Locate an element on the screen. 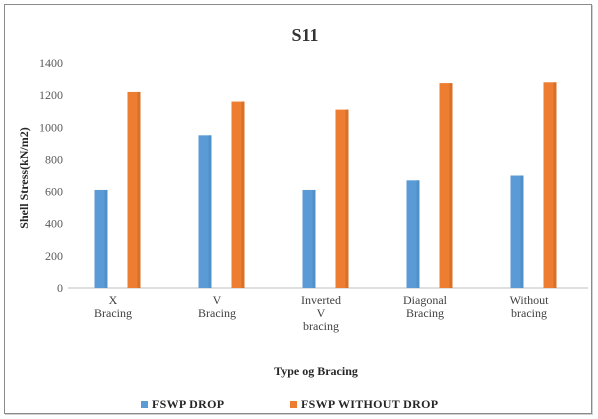 This screenshot has width=598, height=419. y-tick-label: 200 is located at coordinates (54, 256).